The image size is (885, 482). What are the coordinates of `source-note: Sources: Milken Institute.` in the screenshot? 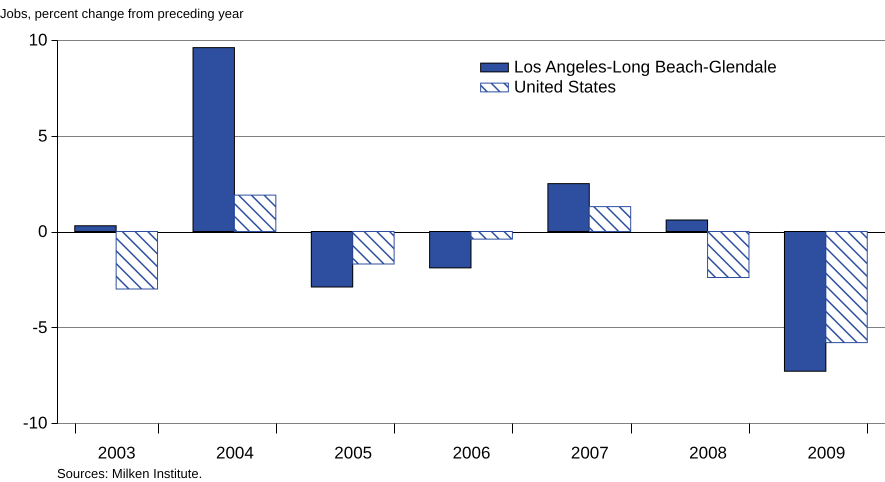 It's located at (129, 473).